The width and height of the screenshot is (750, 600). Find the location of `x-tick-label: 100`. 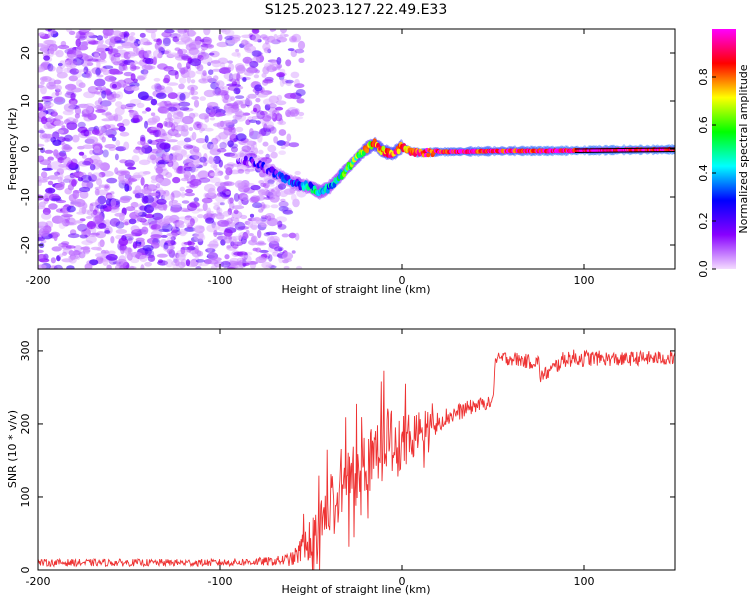

x-tick-label: 100 is located at coordinates (584, 581).